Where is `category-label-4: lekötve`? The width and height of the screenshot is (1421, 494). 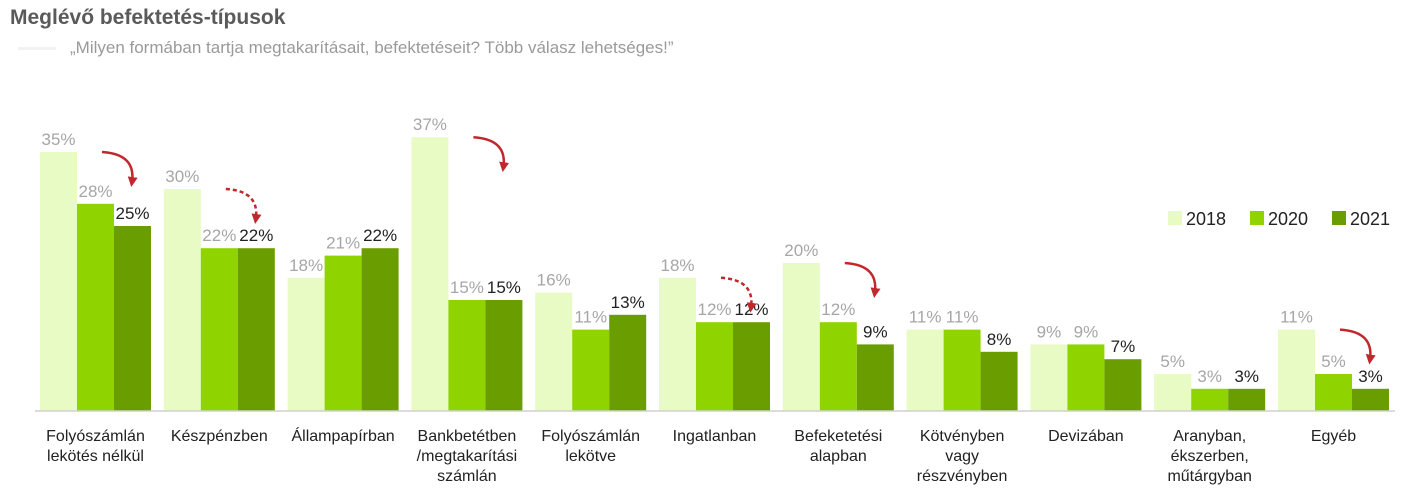
category-label-4: lekötve is located at coordinates (590, 456).